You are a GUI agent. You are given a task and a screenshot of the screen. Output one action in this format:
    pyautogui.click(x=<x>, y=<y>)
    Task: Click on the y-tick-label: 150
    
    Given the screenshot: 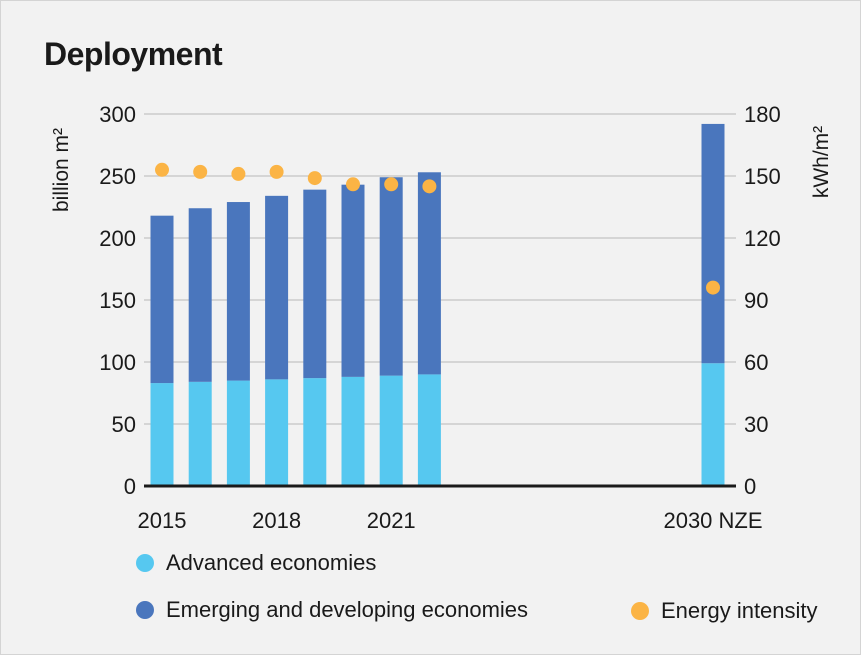 What is the action you would take?
    pyautogui.click(x=117, y=300)
    